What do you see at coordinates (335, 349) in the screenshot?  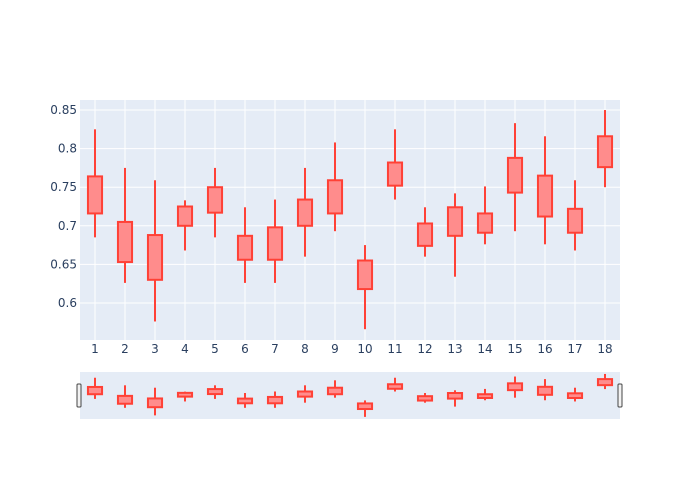 I see `x-tick-label: 9` at bounding box center [335, 349].